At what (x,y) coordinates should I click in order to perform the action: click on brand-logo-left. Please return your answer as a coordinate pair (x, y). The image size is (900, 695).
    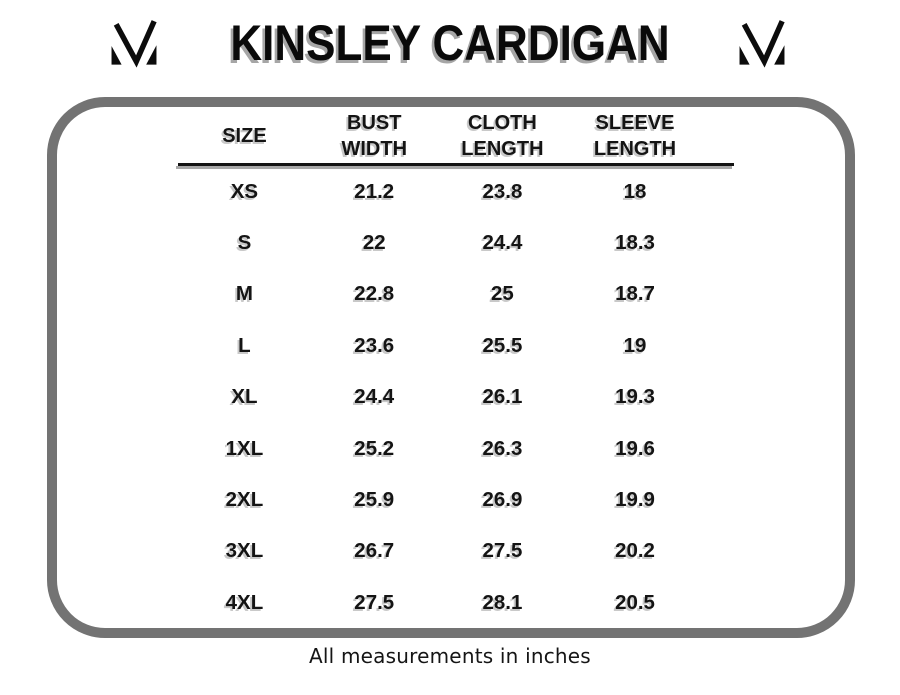
    Looking at the image, I should click on (134, 46).